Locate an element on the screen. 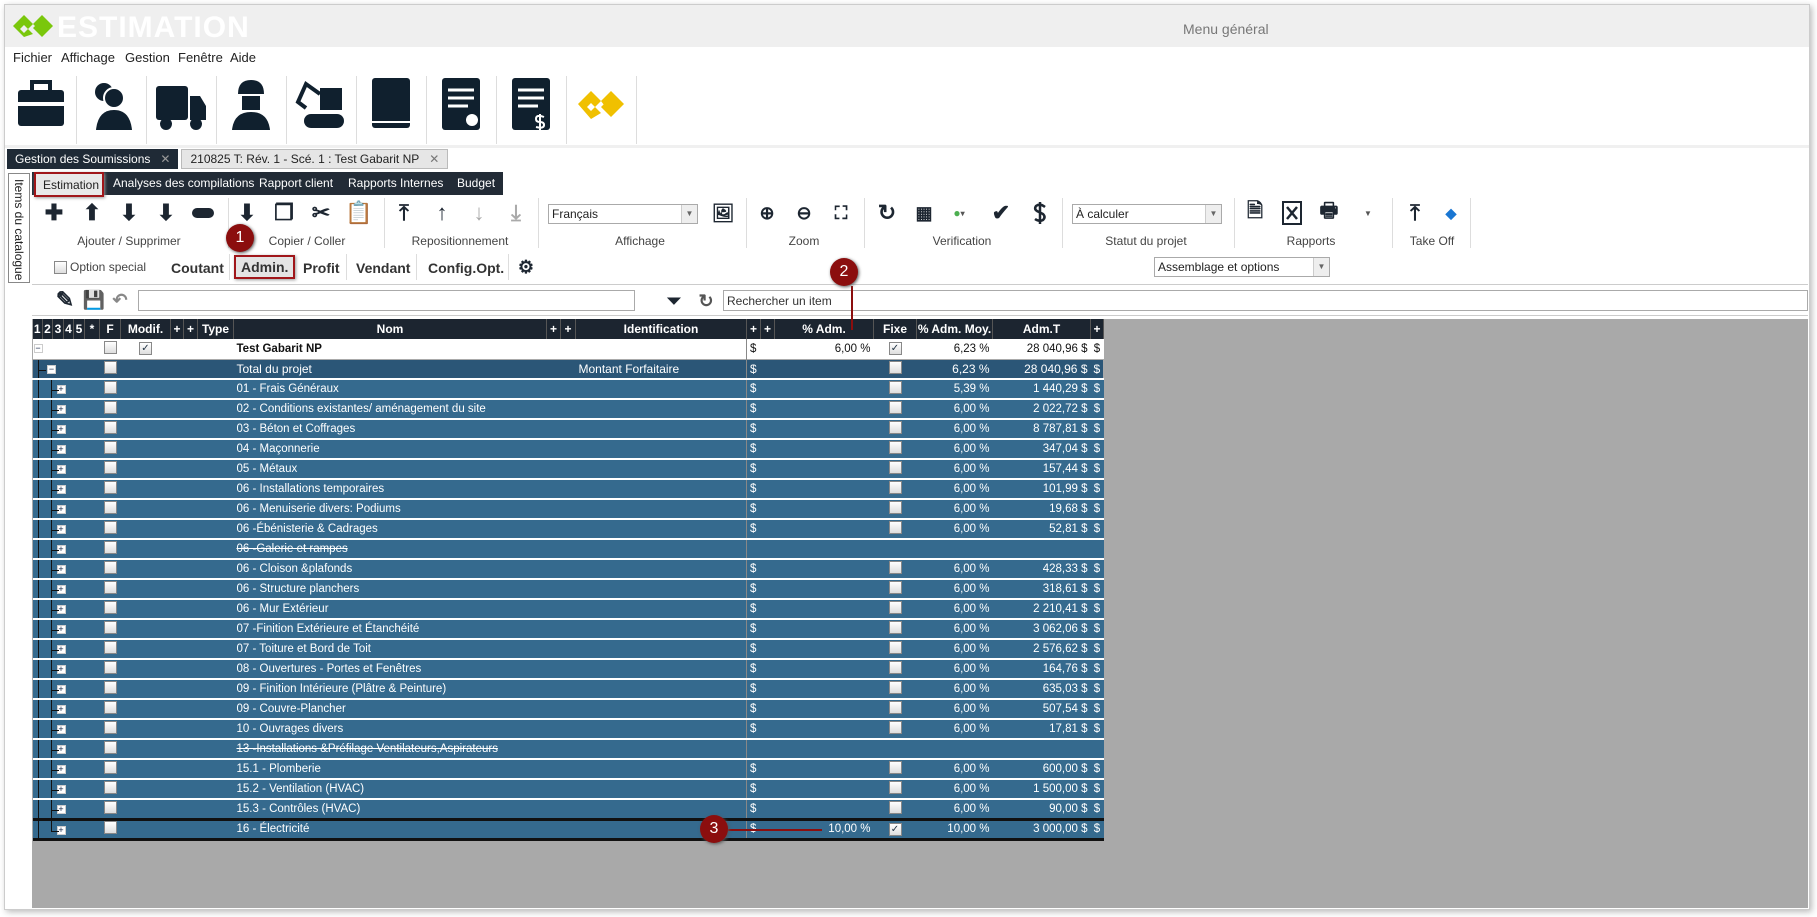  name-cell: 06 - Menuiserie divers: Podiums is located at coordinates (390, 509).